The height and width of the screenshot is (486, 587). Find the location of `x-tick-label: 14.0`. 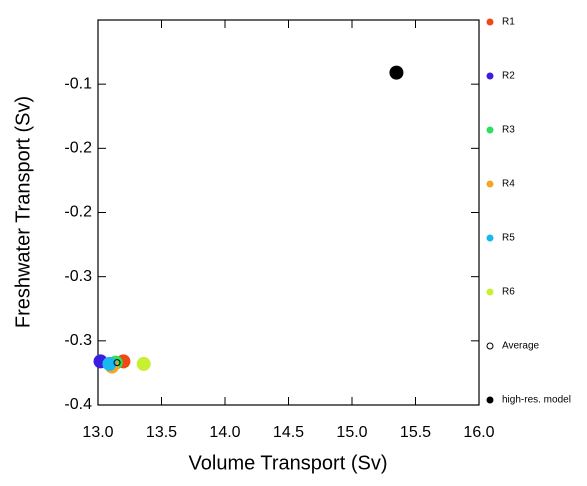

x-tick-label: 14.0 is located at coordinates (224, 432).